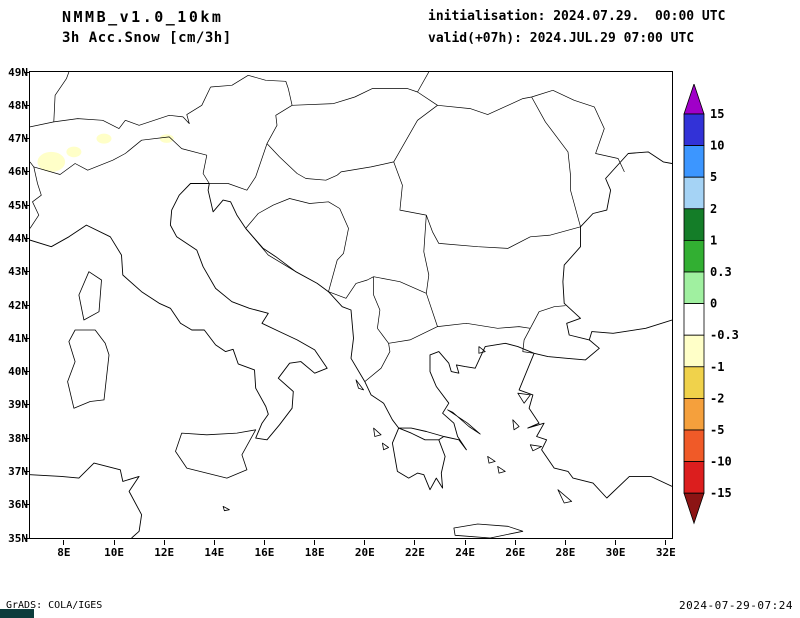 The image size is (800, 618). Describe the element at coordinates (724, 335) in the screenshot. I see `colorbar-label: -0.3` at that location.